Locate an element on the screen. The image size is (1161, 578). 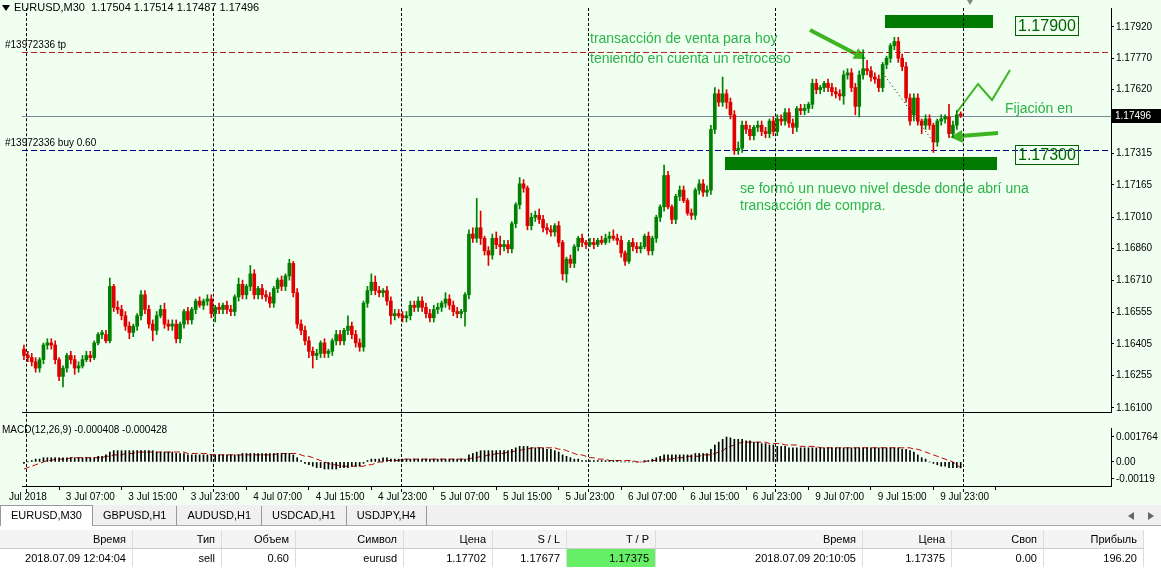
x-tick-label: 9 Jul 23:00 is located at coordinates (965, 496).